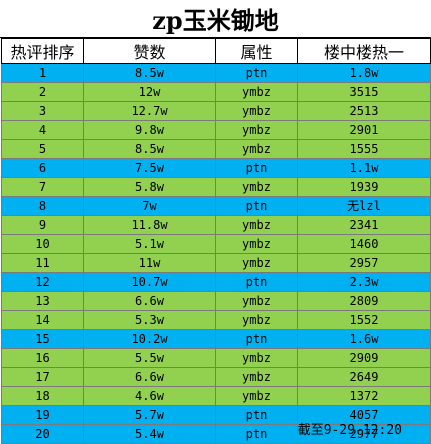 The width and height of the screenshot is (431, 444). I want to click on table-row: 5 8.5w ymbz 1555, so click(216, 149).